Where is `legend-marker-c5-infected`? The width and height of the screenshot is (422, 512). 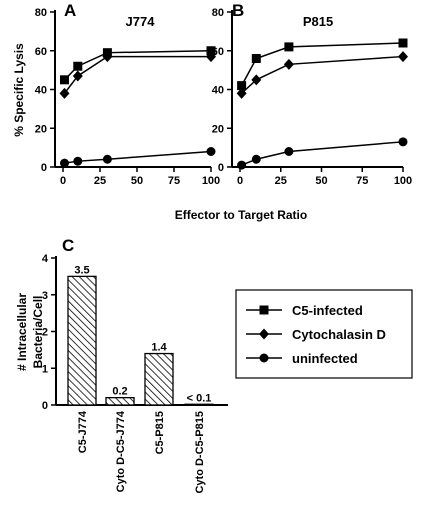 legend-marker-c5-infected is located at coordinates (264, 310).